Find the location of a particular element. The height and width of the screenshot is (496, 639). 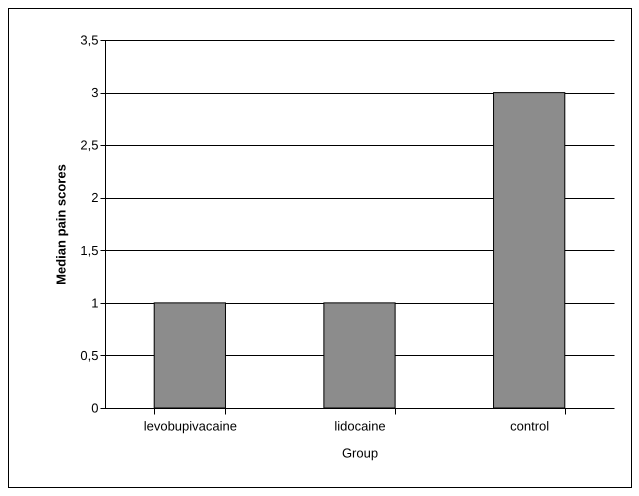

y-tick-label: 1,5 is located at coordinates (89, 250).